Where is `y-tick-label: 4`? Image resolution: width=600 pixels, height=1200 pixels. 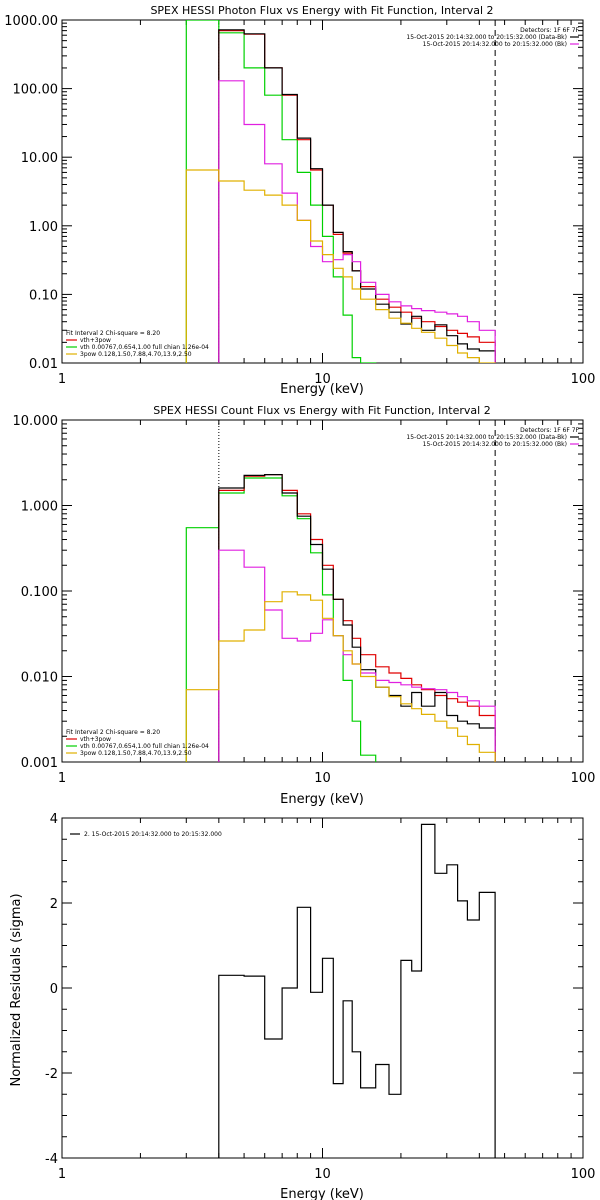 y-tick-label: 4 is located at coordinates (54, 819).